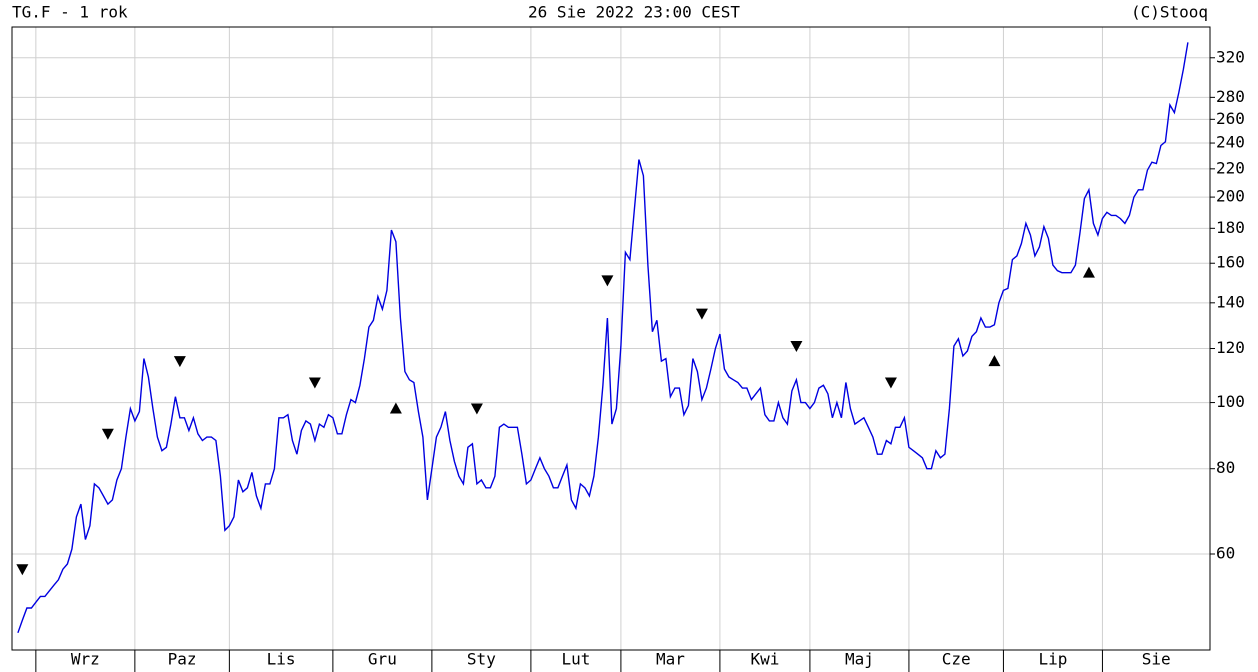 The image size is (1258, 672). What do you see at coordinates (182, 659) in the screenshot?
I see `x-tick-label: Paz` at bounding box center [182, 659].